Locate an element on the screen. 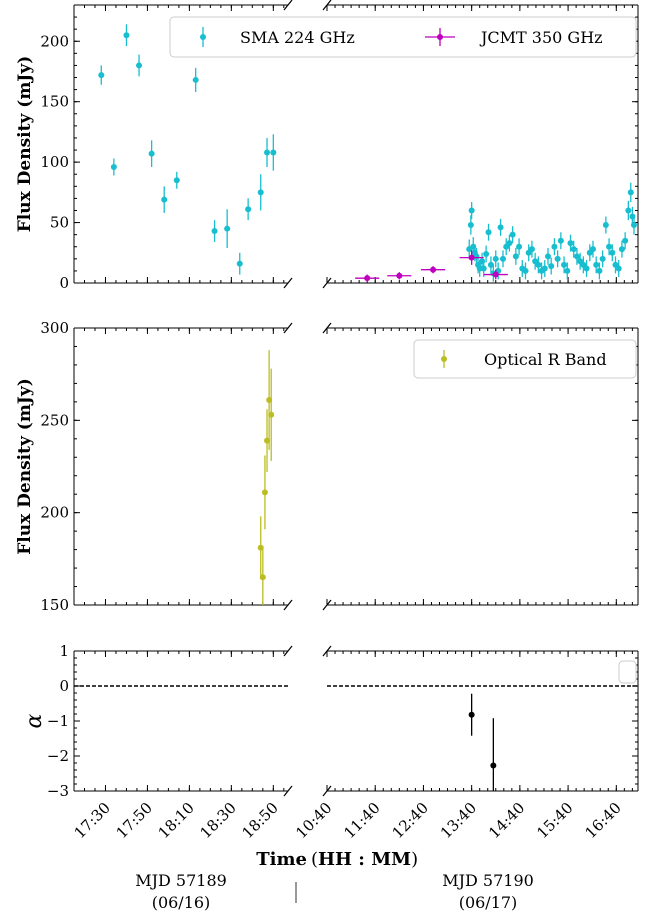  x-axis-units-text: HH : MM is located at coordinates (364, 859).